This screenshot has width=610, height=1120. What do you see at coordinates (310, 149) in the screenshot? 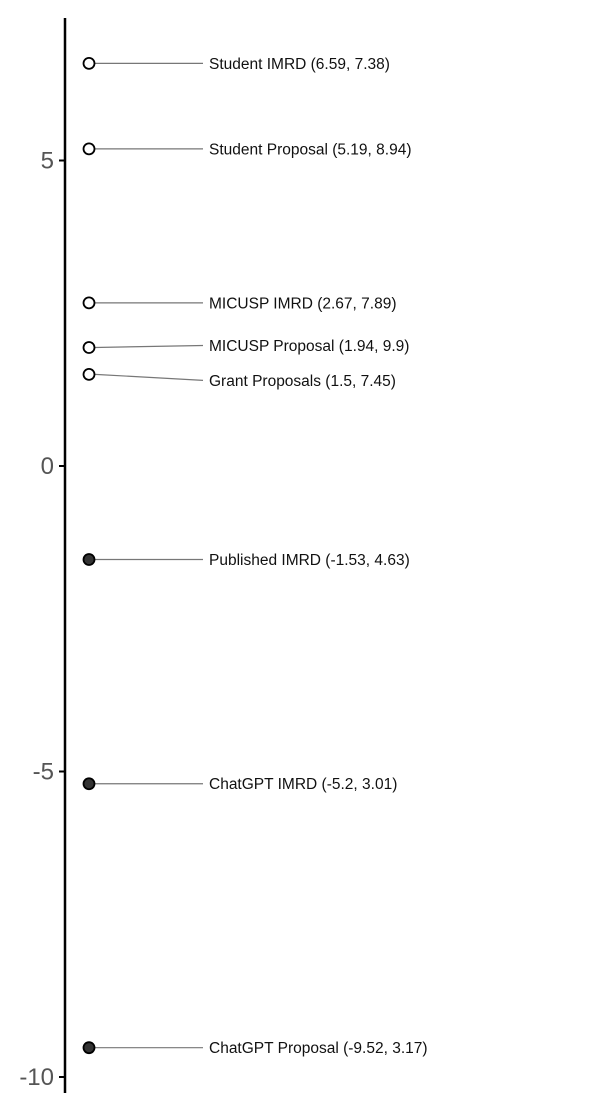
I see `data-label: Student Proposal (5.19, 8.94)` at bounding box center [310, 149].